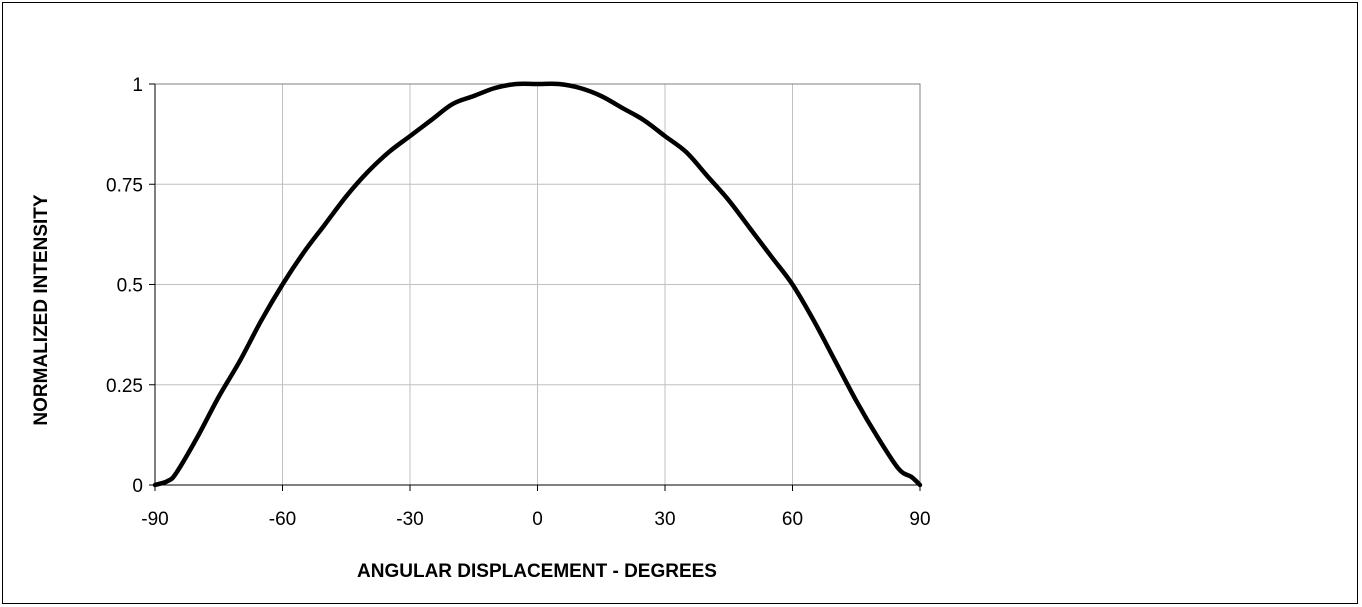 The image size is (1362, 607). What do you see at coordinates (130, 286) in the screenshot?
I see `y-tick-label: 0.5` at bounding box center [130, 286].